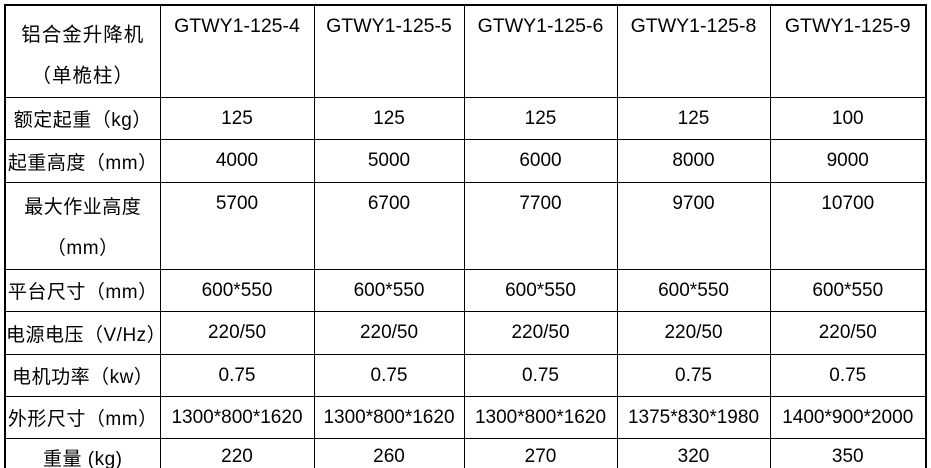 The height and width of the screenshot is (468, 931). I want to click on table-row: 额定起重（kg） 125 125 125 125 100, so click(465, 118).